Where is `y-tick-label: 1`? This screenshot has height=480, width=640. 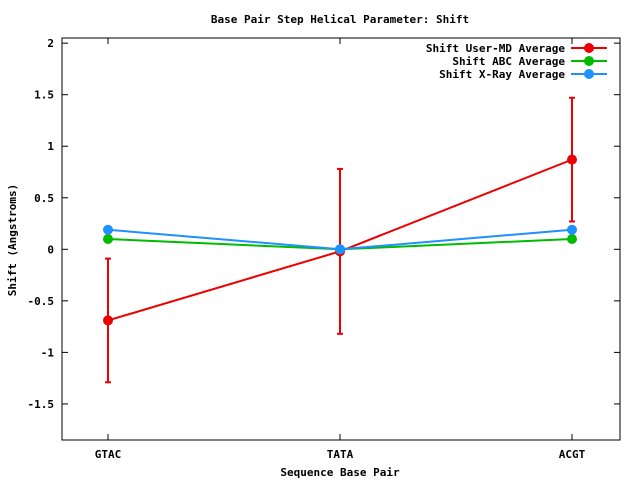
y-tick-label: 1 is located at coordinates (50, 146).